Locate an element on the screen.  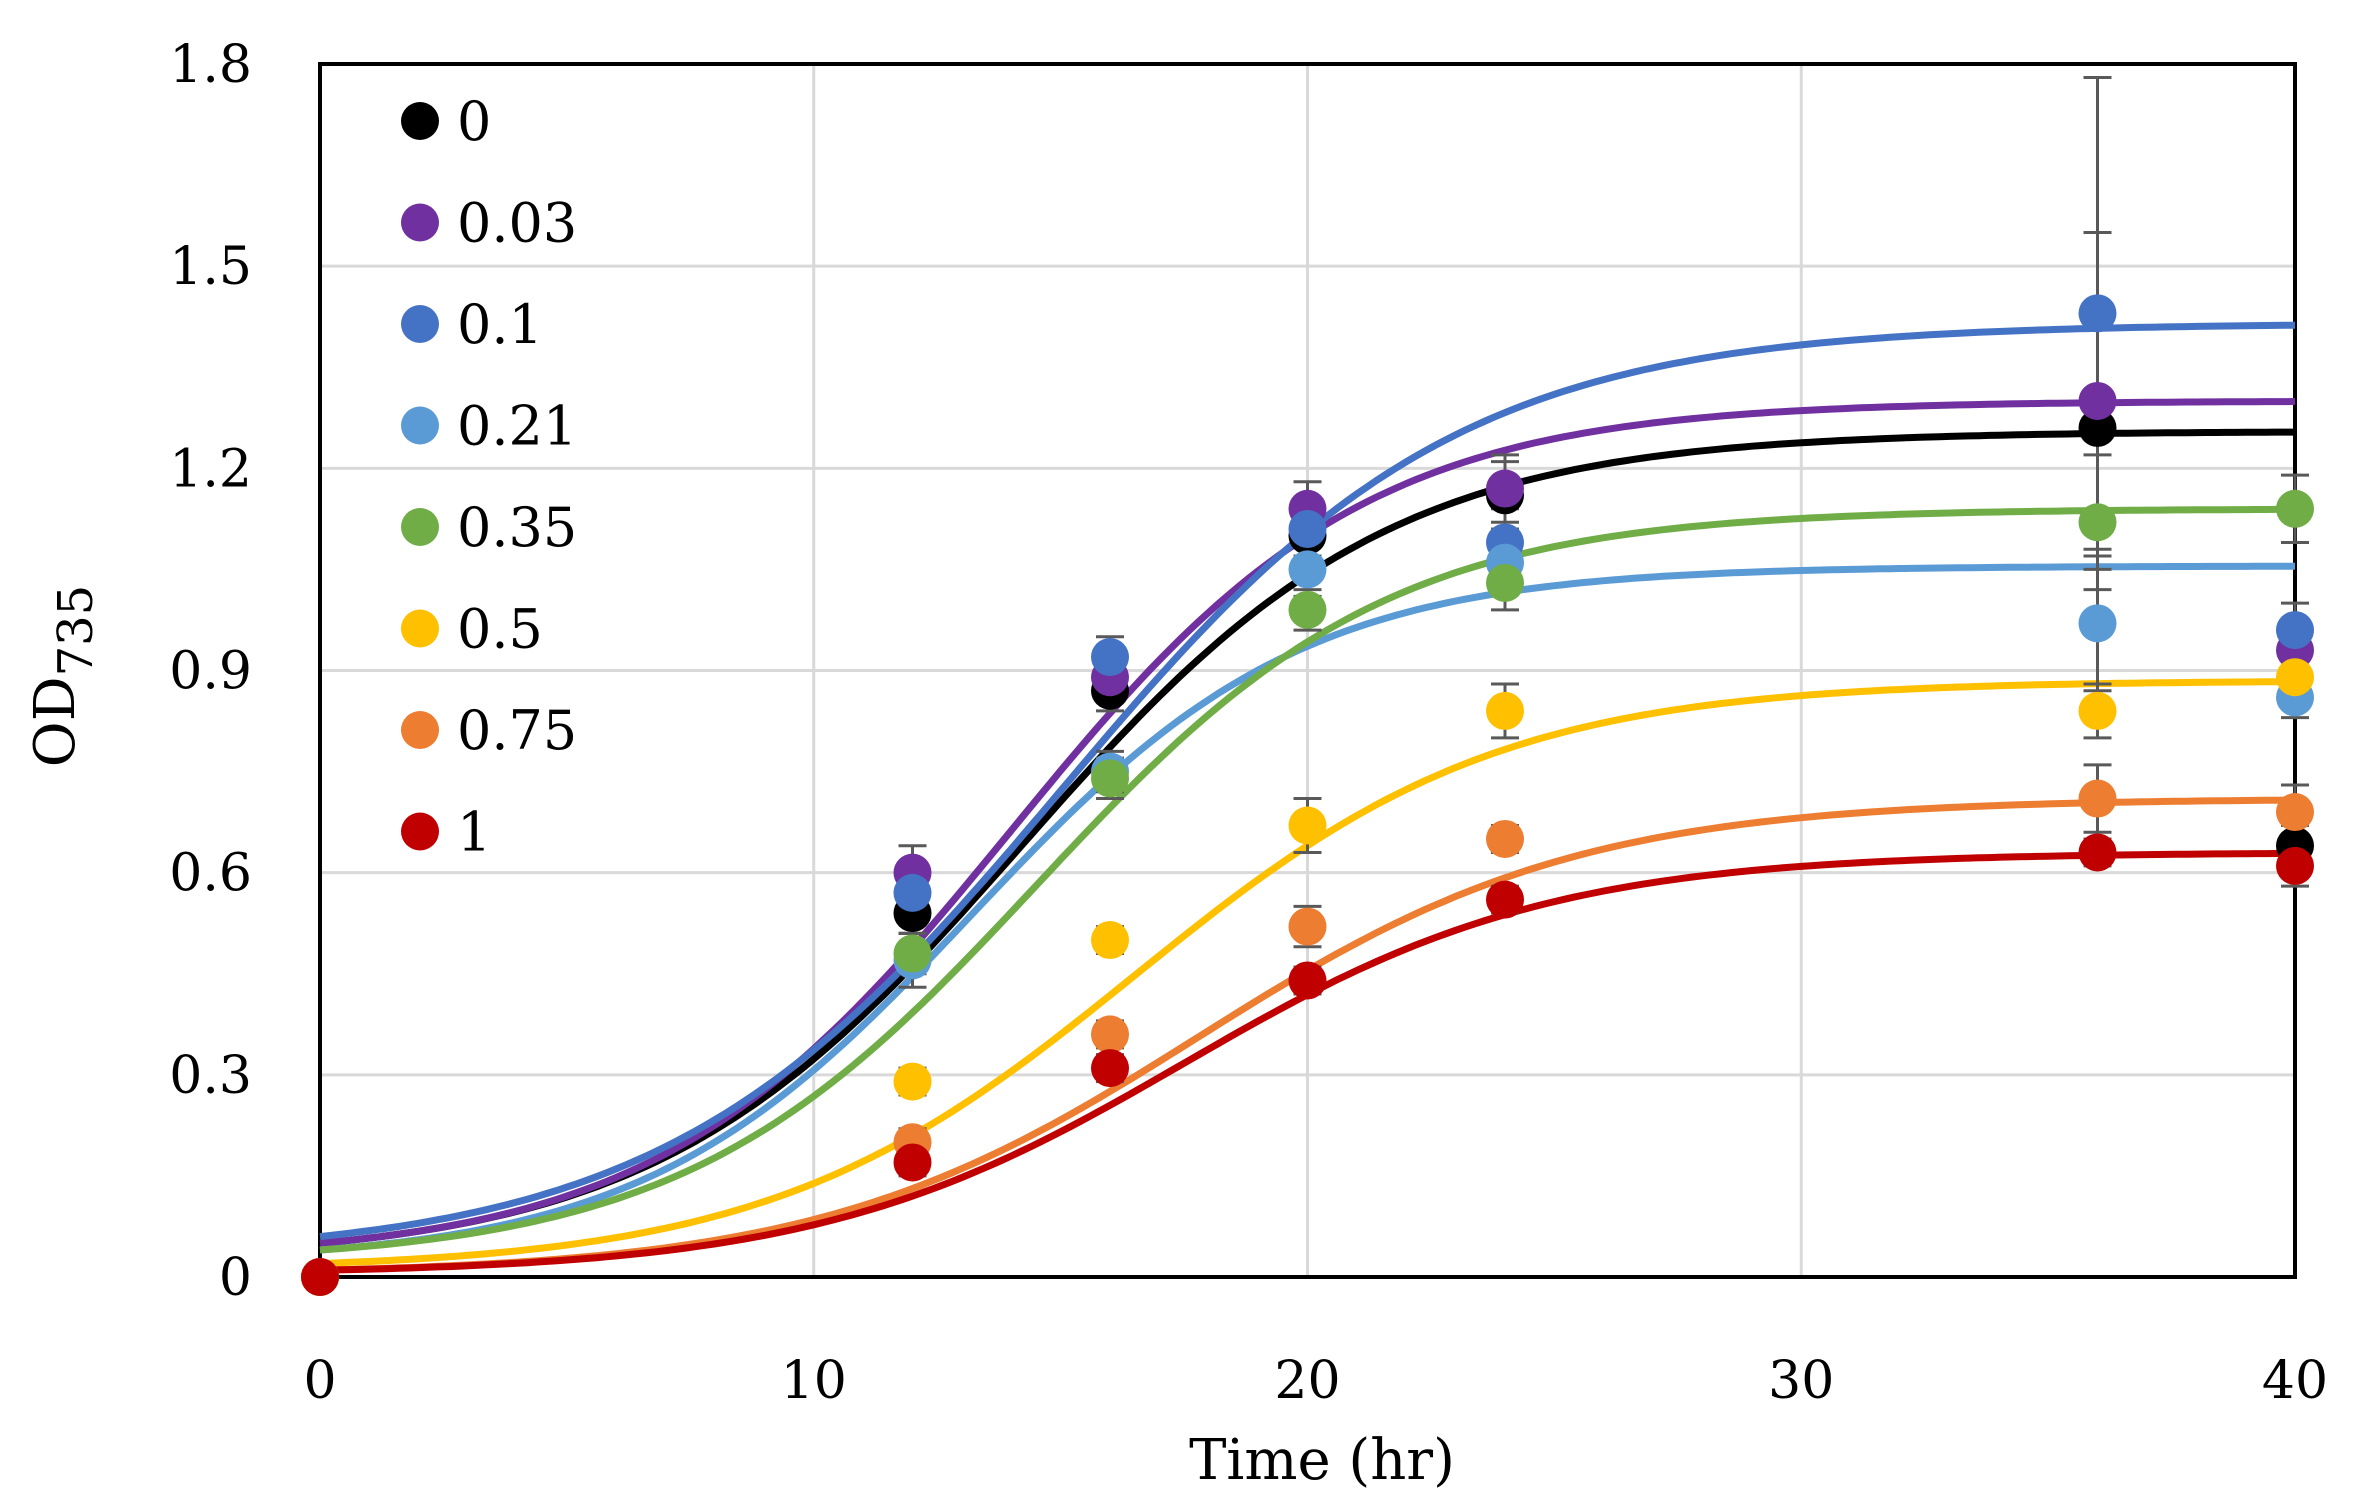
y-tick-label: 1.2 is located at coordinates (210, 469).